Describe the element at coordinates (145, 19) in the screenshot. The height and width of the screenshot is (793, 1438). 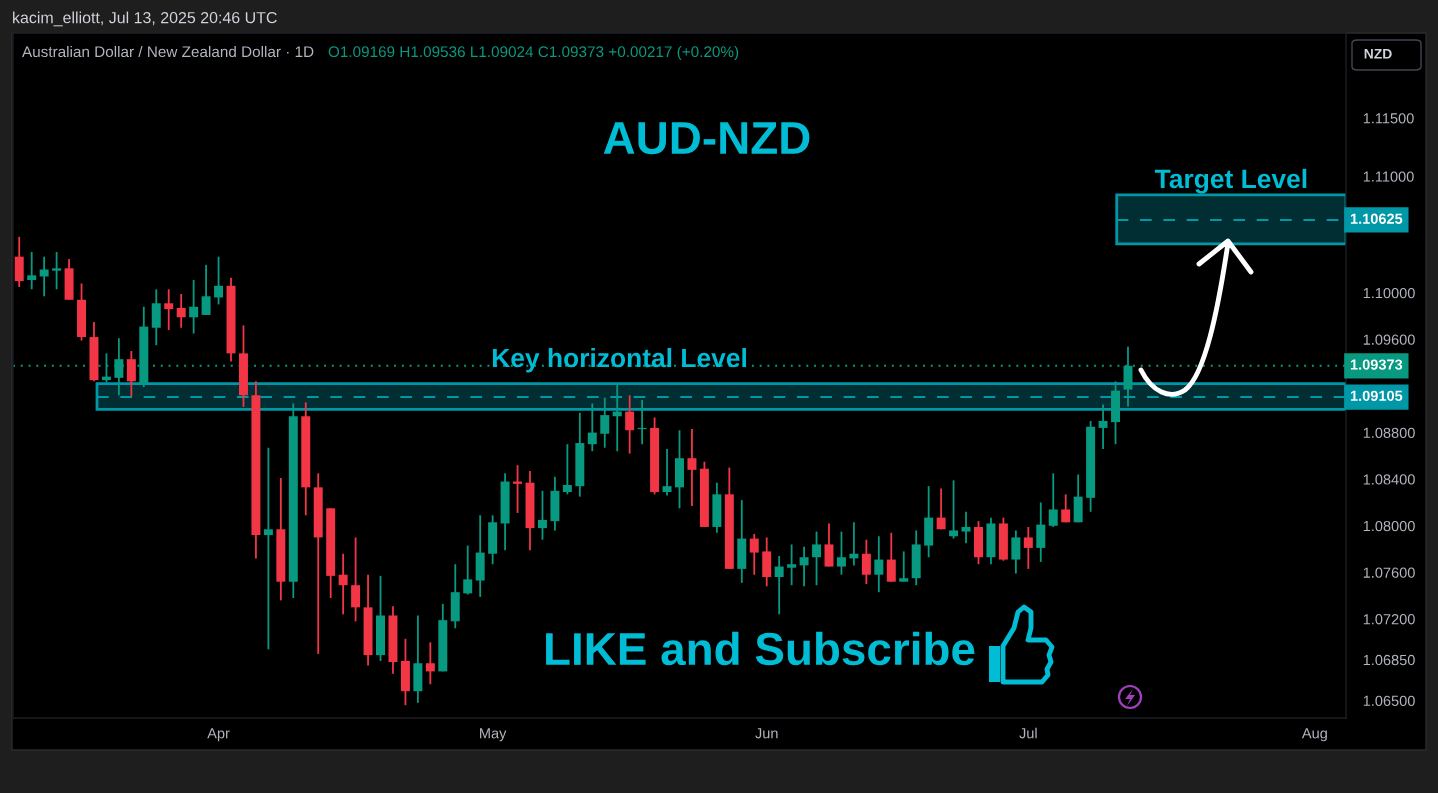
I see `text: kacim_elliott, Jul 13, 2025 20:46 UTC` at that location.